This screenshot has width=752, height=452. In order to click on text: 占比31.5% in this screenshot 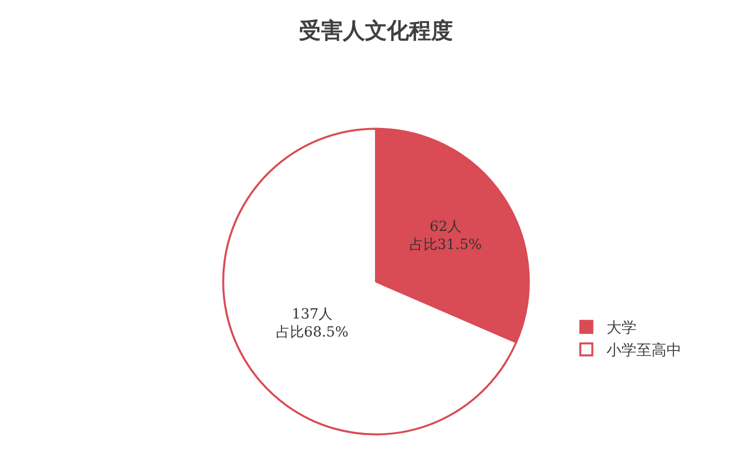, I will do `click(445, 244)`.